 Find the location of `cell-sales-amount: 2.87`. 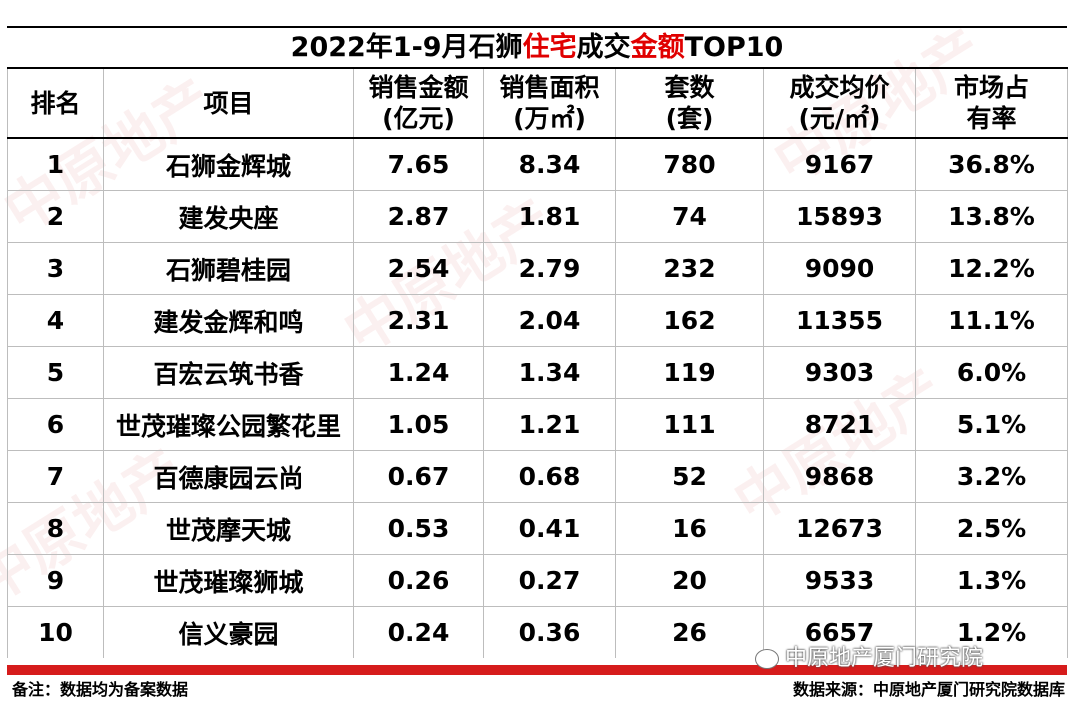

cell-sales-amount: 2.87 is located at coordinates (418, 216).